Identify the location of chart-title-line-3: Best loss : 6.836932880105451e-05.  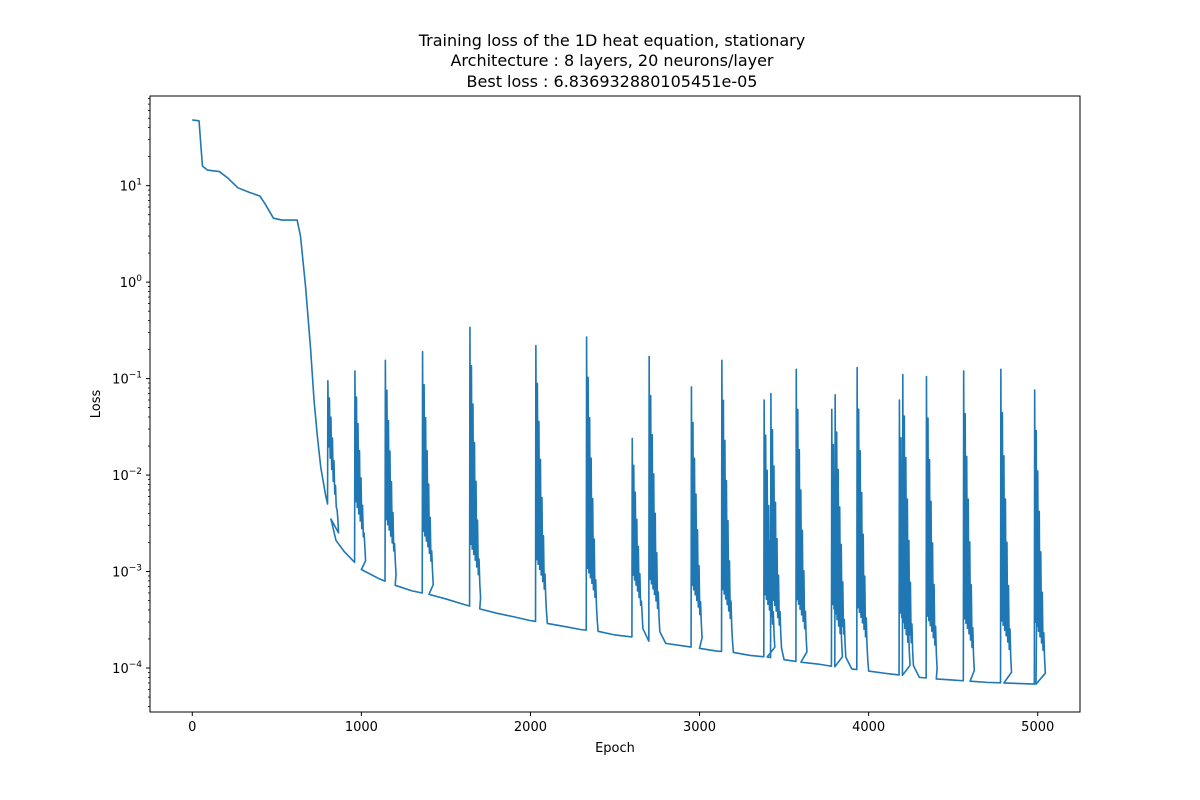
(612, 81).